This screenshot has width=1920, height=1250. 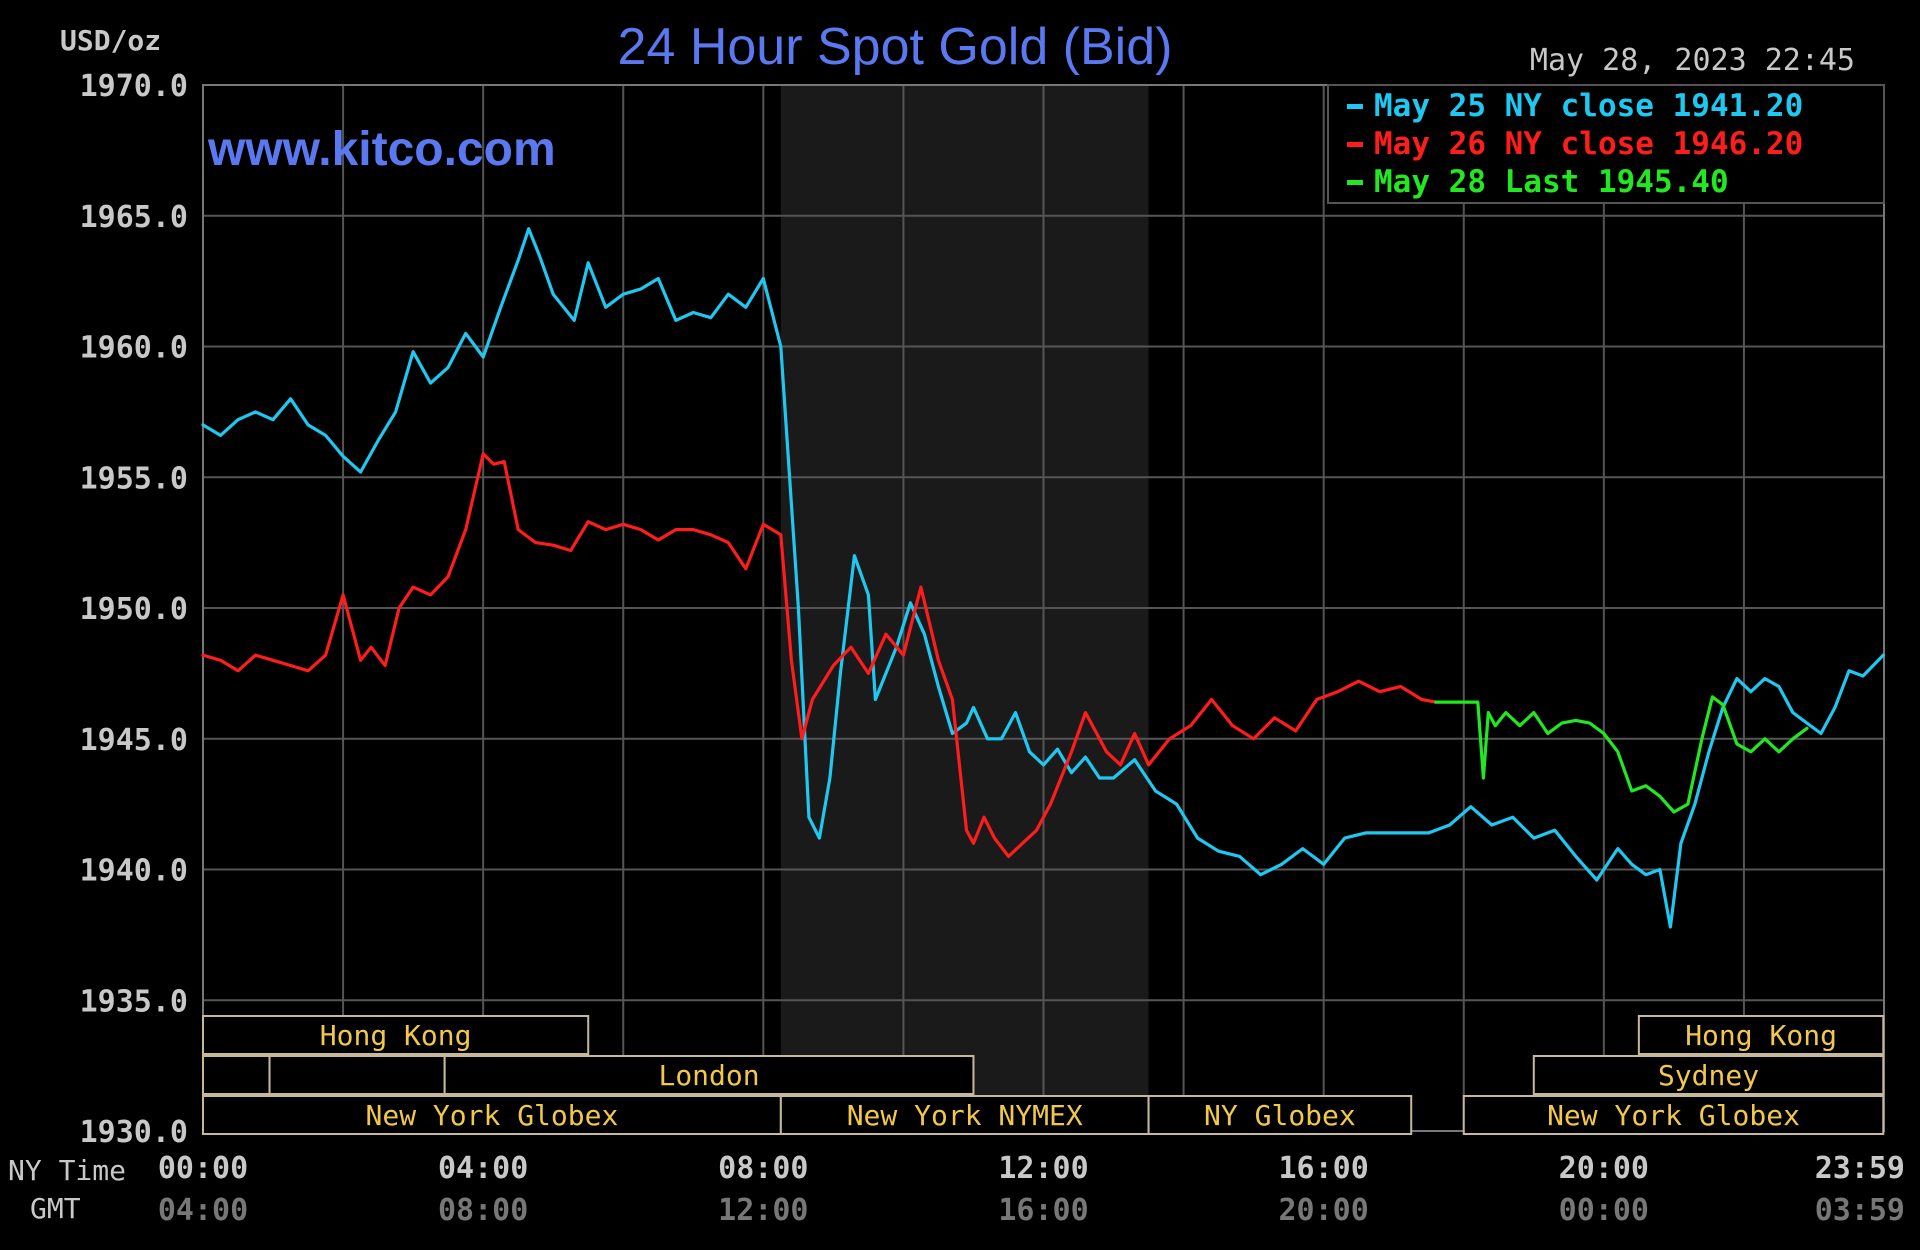 What do you see at coordinates (67, 1170) in the screenshot?
I see `ny-time-row-label: NY Time` at bounding box center [67, 1170].